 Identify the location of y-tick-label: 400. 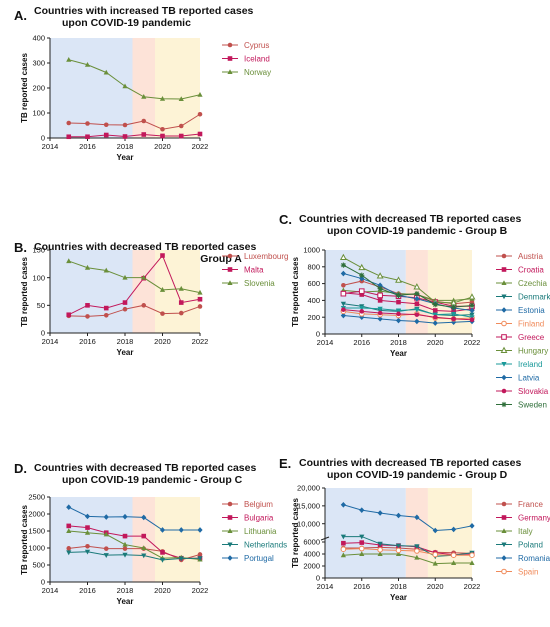
(38, 38).